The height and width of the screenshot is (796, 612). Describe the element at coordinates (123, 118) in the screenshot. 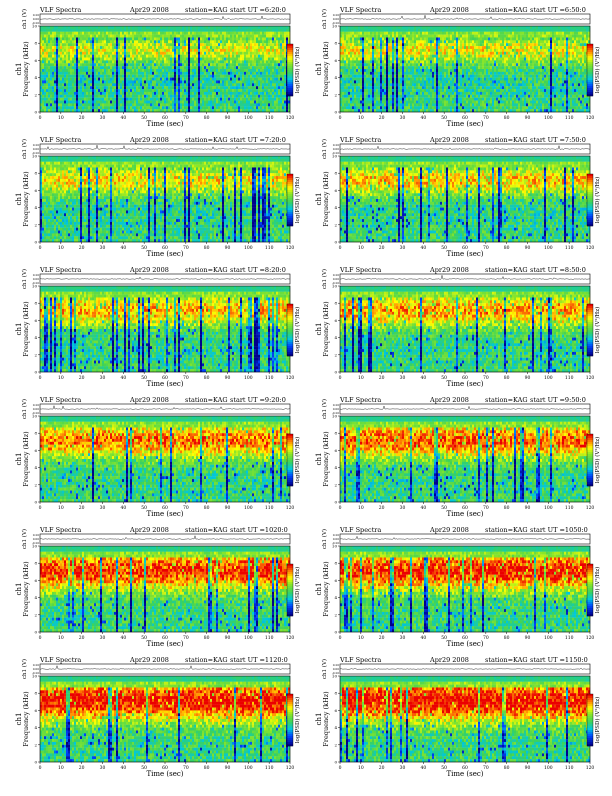

I see `time-tick-label: 40` at that location.